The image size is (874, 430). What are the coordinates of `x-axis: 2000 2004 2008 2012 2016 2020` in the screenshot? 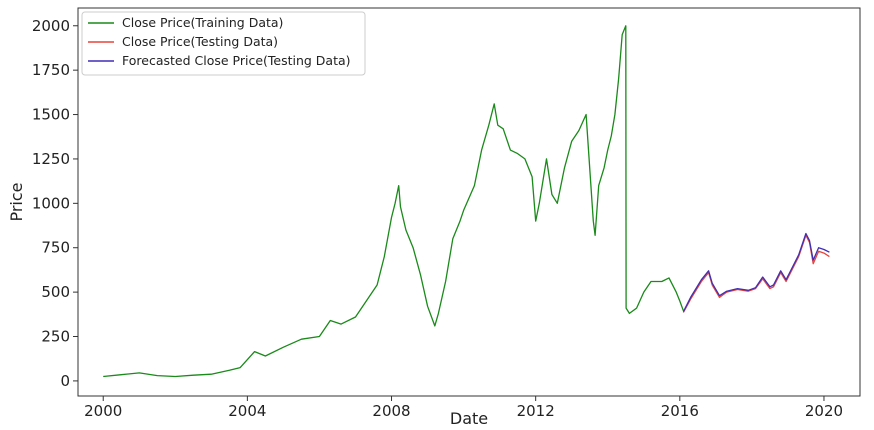 It's located at (463, 408).